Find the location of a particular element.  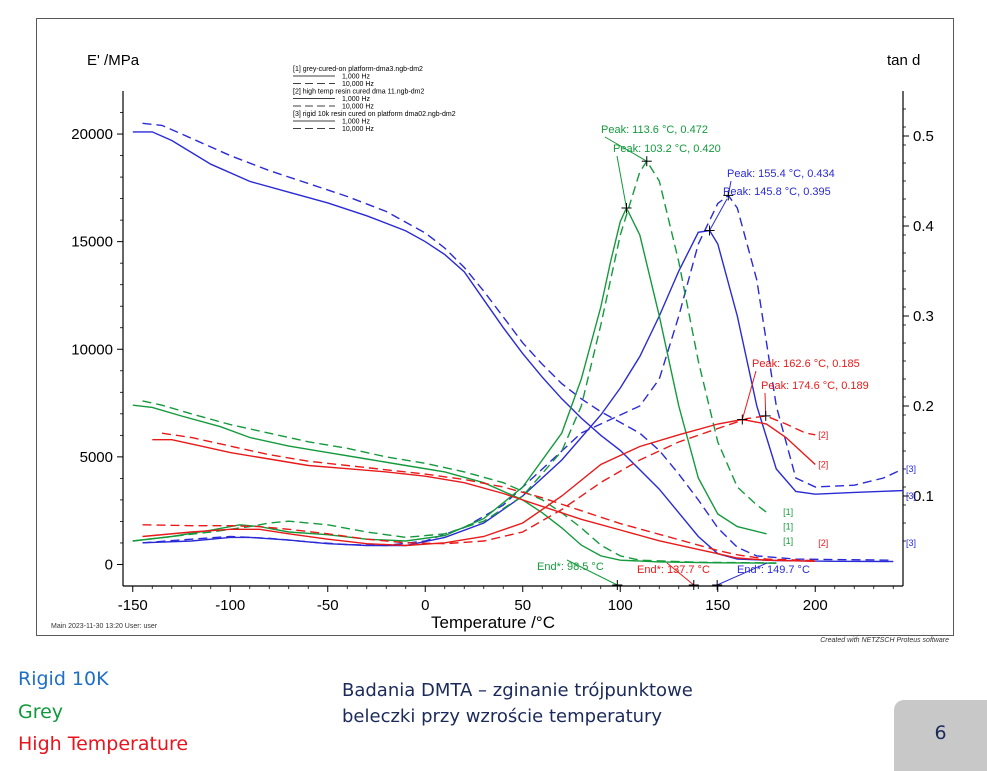

annotation-label: Peak: 174.6 °C, 0.189 is located at coordinates (815, 386).